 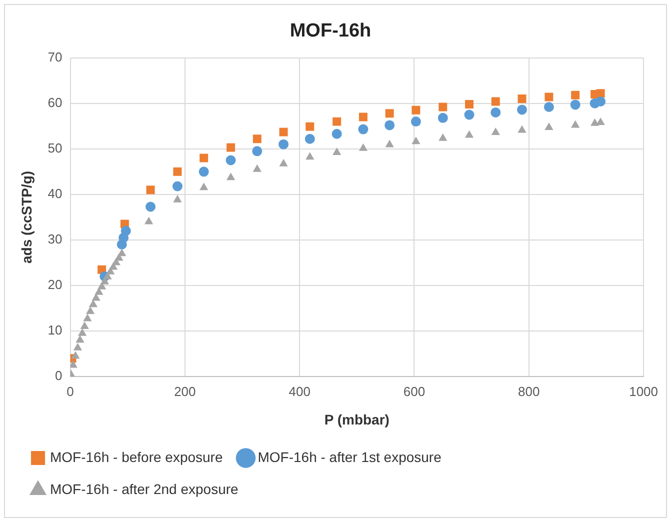 What do you see at coordinates (55, 284) in the screenshot?
I see `y-tick-label: 20` at bounding box center [55, 284].